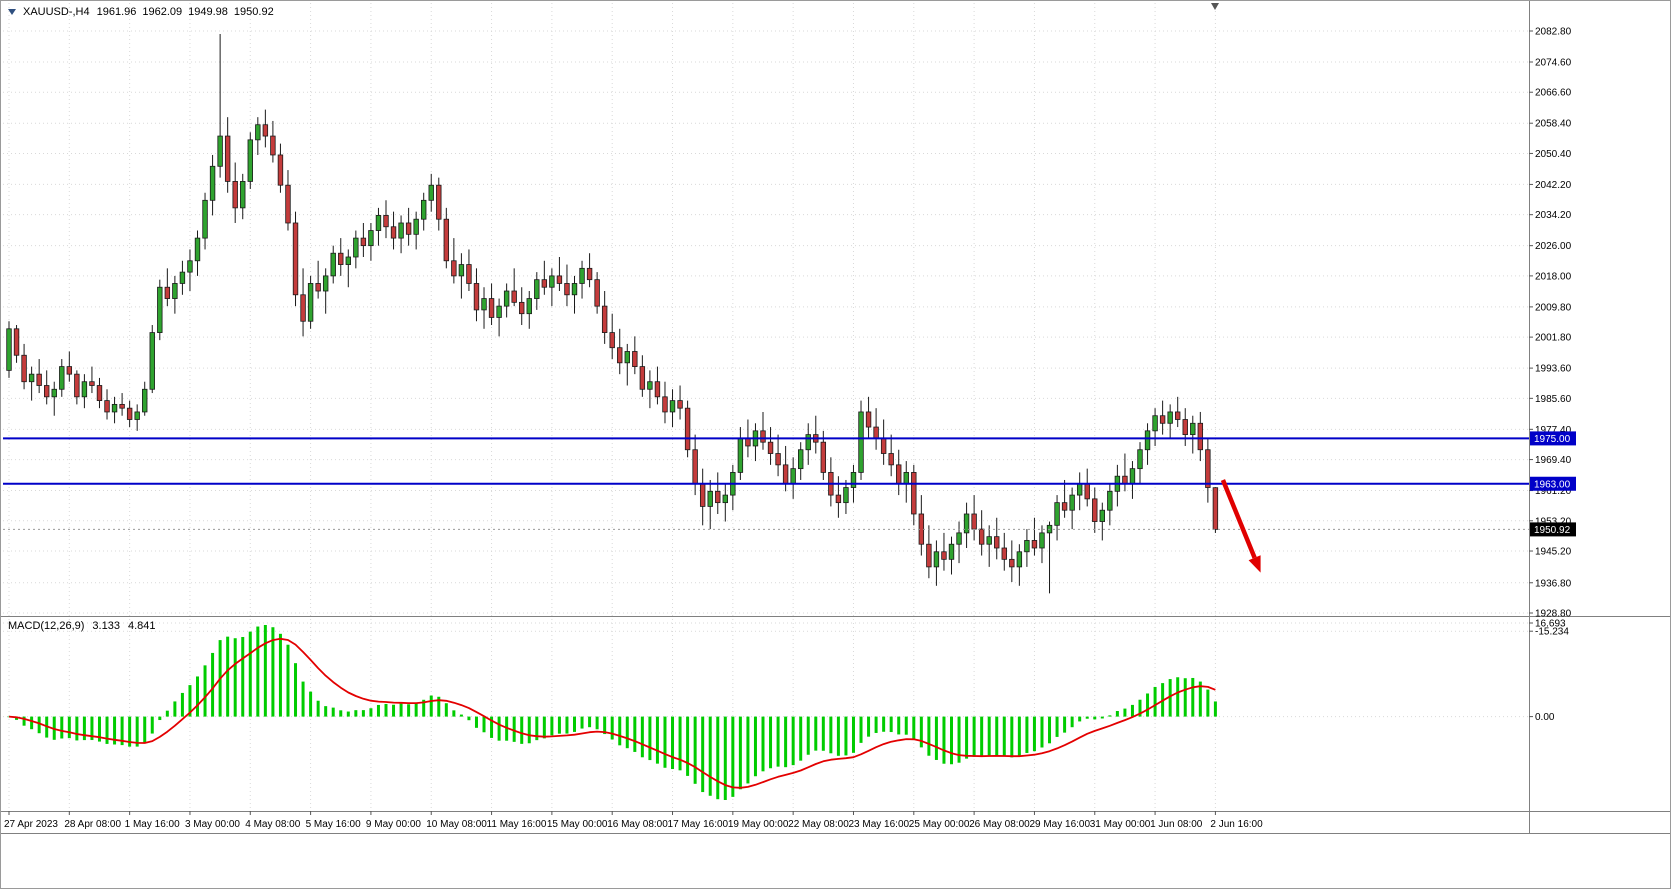  Describe the element at coordinates (31, 824) in the screenshot. I see `date-label: 27 Apr 2023` at that location.